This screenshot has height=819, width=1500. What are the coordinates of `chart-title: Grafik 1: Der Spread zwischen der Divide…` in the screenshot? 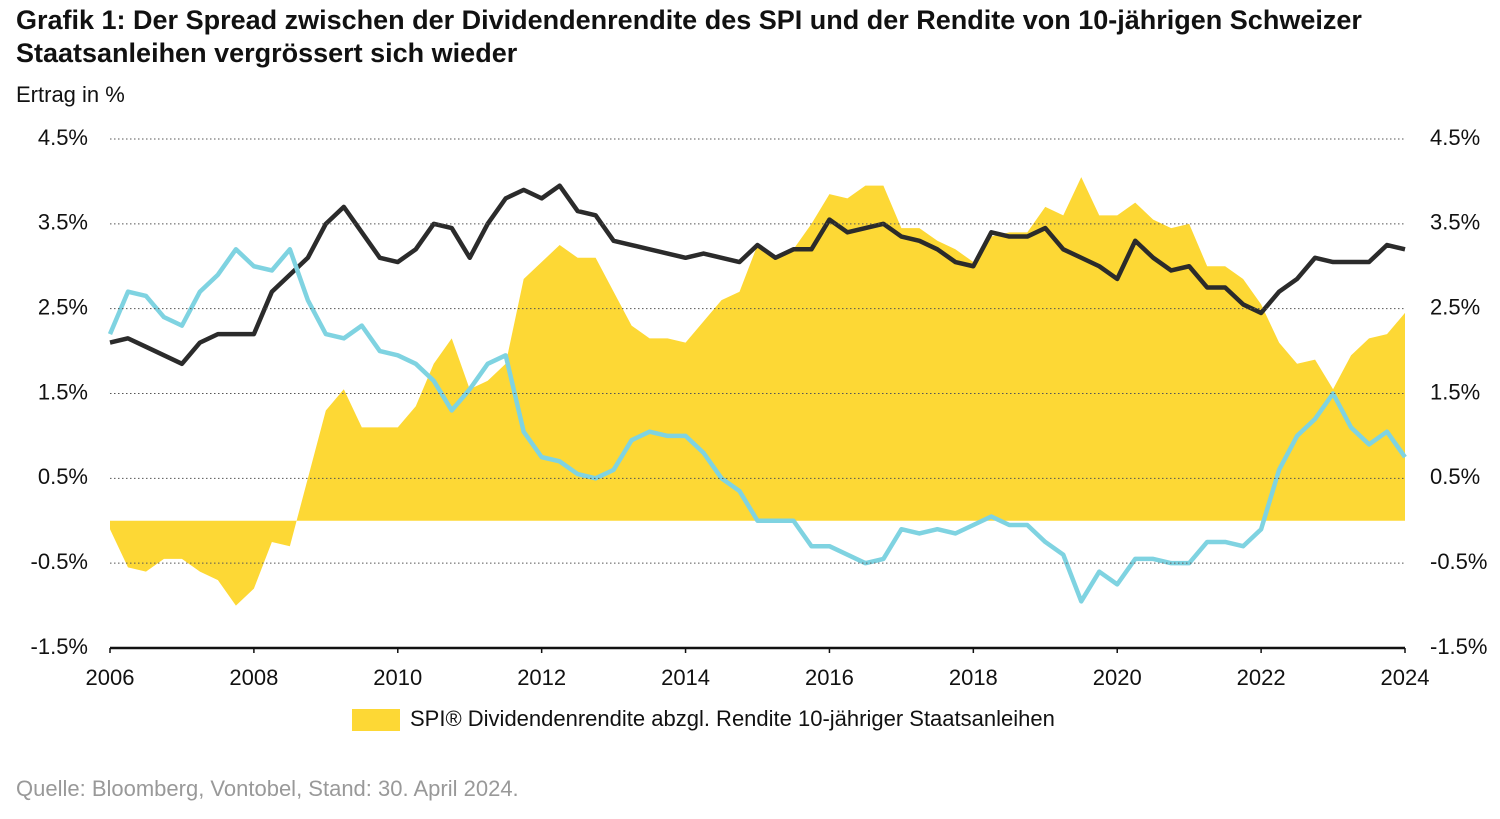 It's located at (689, 36).